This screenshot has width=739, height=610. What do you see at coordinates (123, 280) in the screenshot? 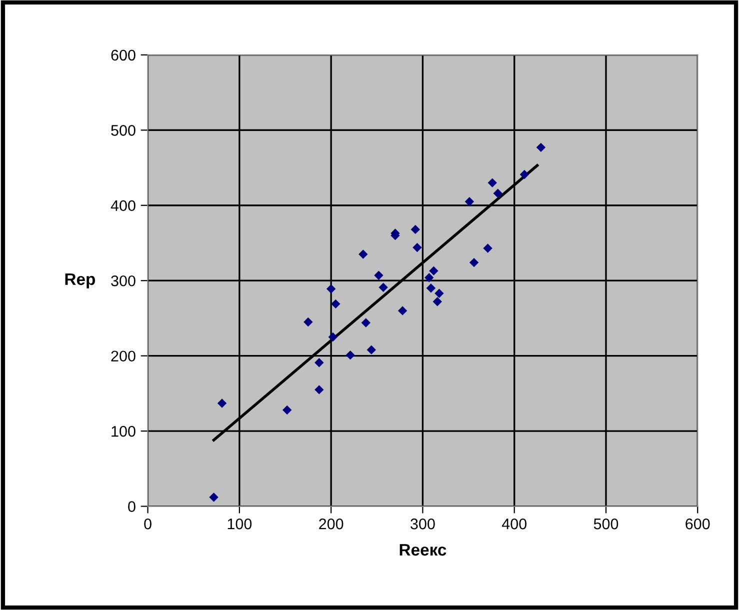
I see `y-tick-label: 300` at bounding box center [123, 280].